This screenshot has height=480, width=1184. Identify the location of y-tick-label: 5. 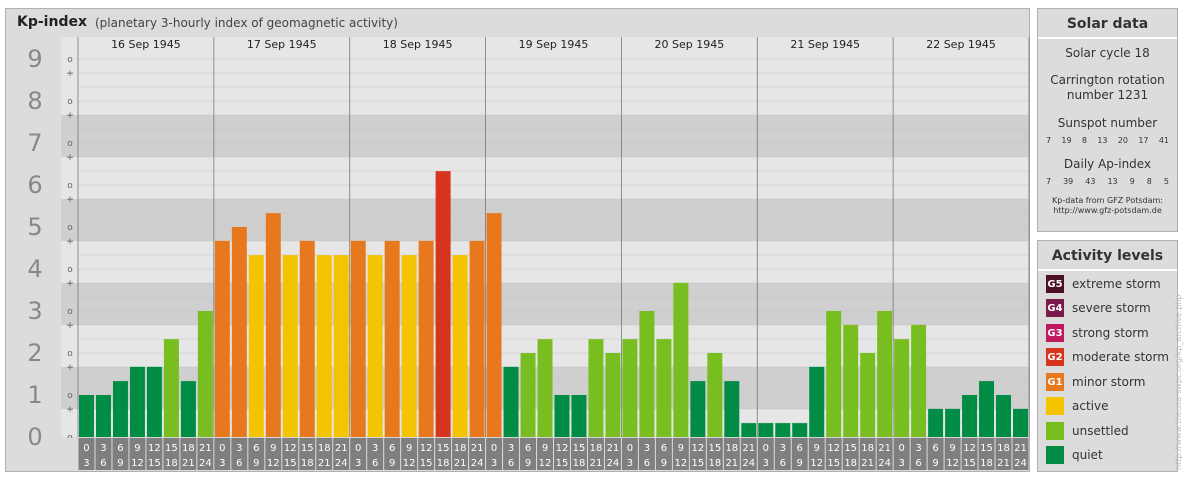
(34, 227).